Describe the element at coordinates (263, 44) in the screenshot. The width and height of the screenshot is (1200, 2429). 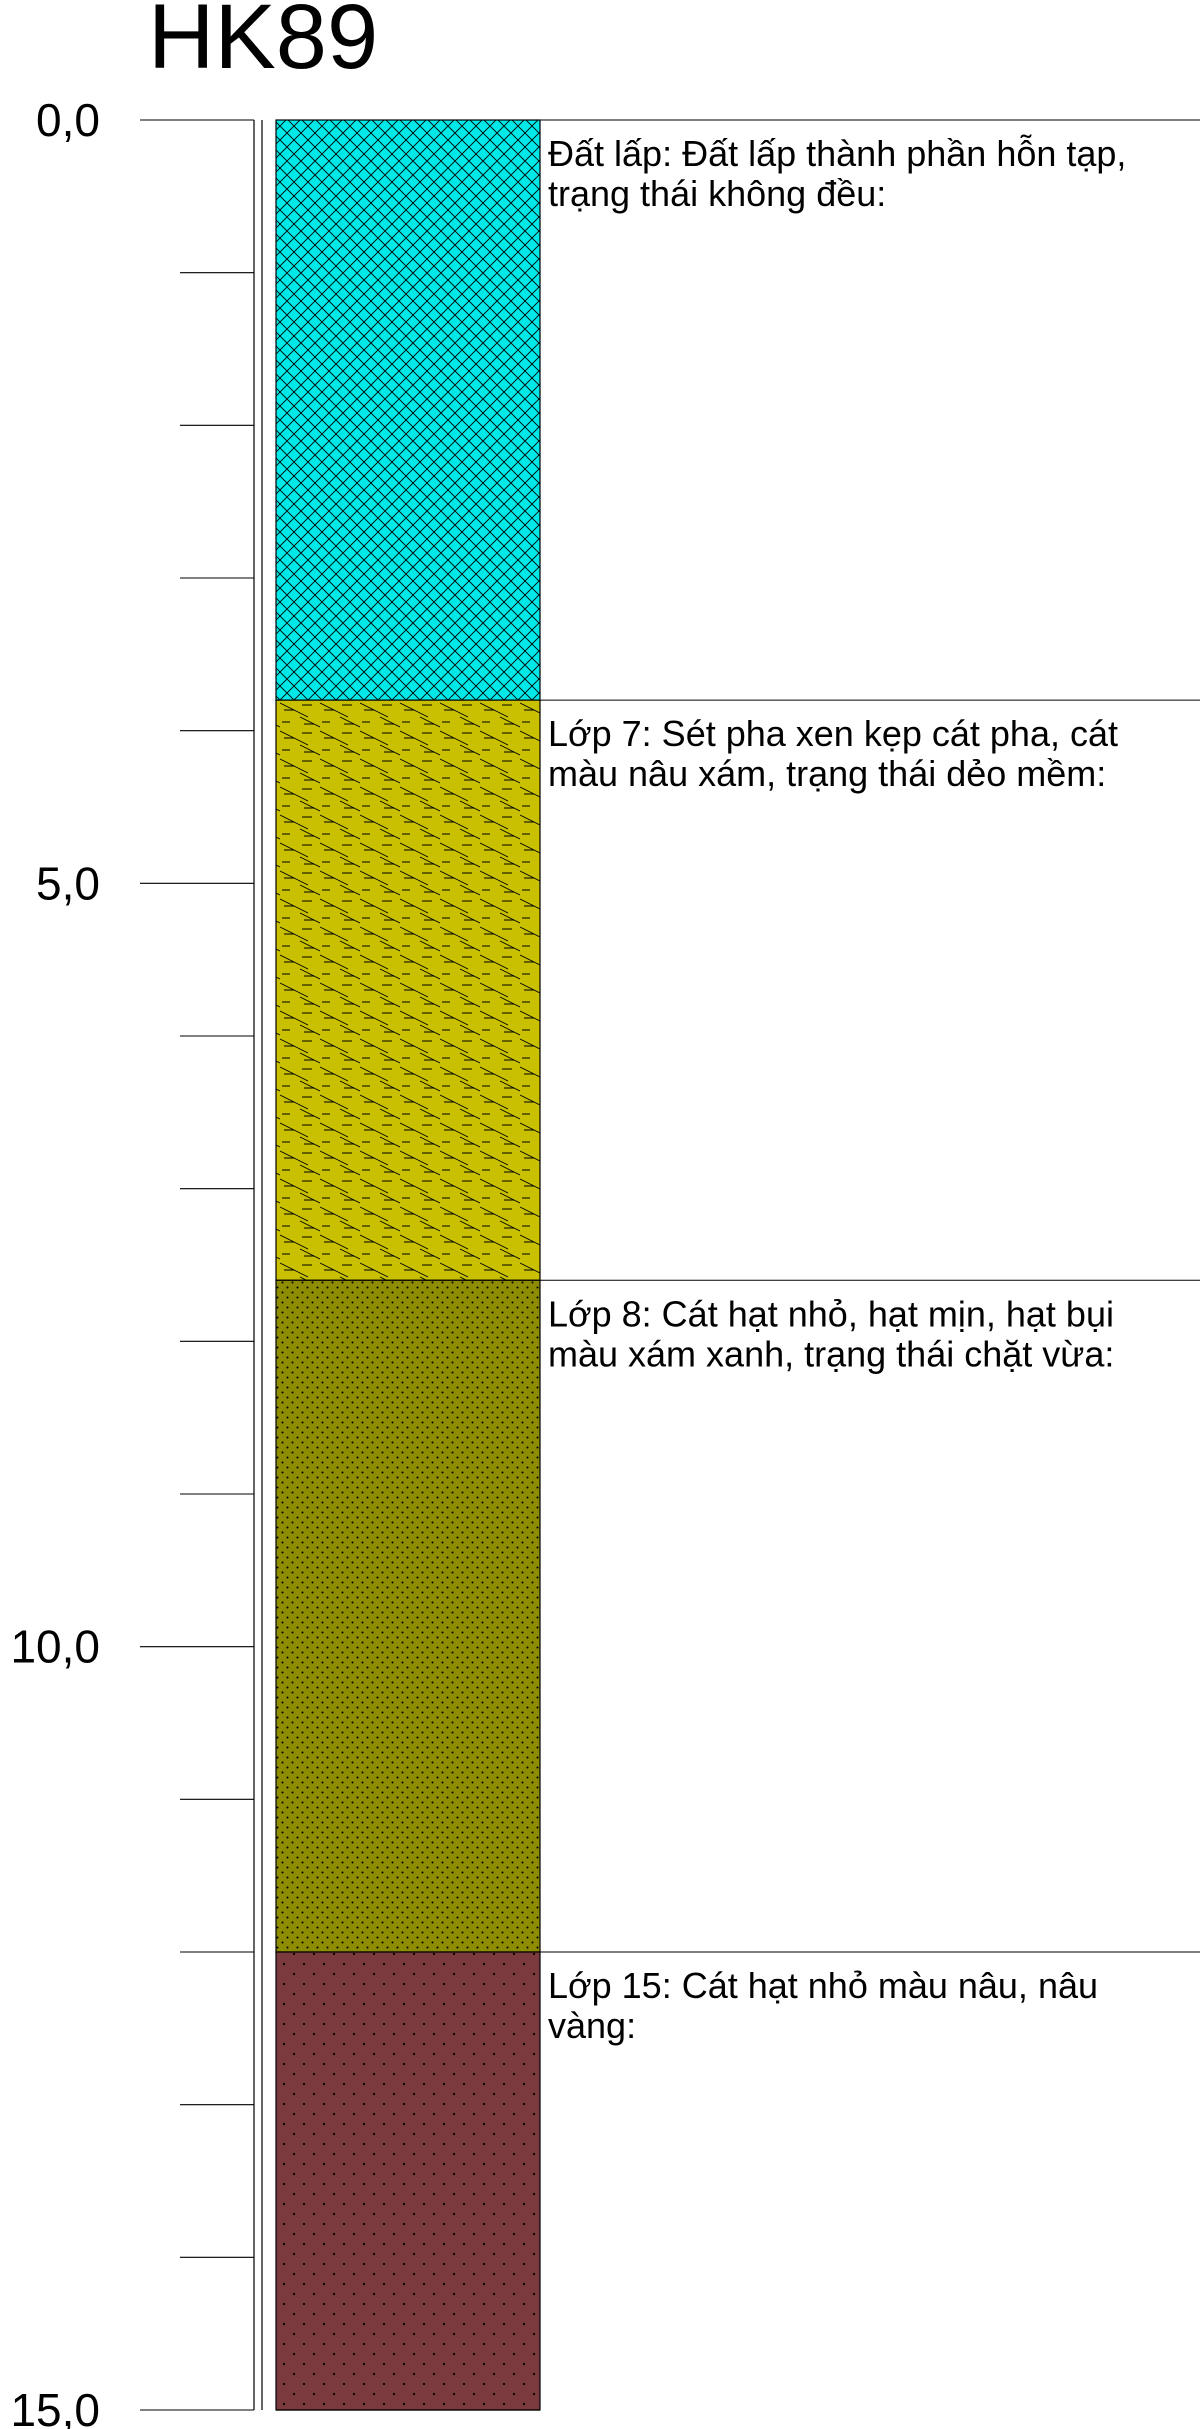
I see `borehole-title: HK89` at that location.